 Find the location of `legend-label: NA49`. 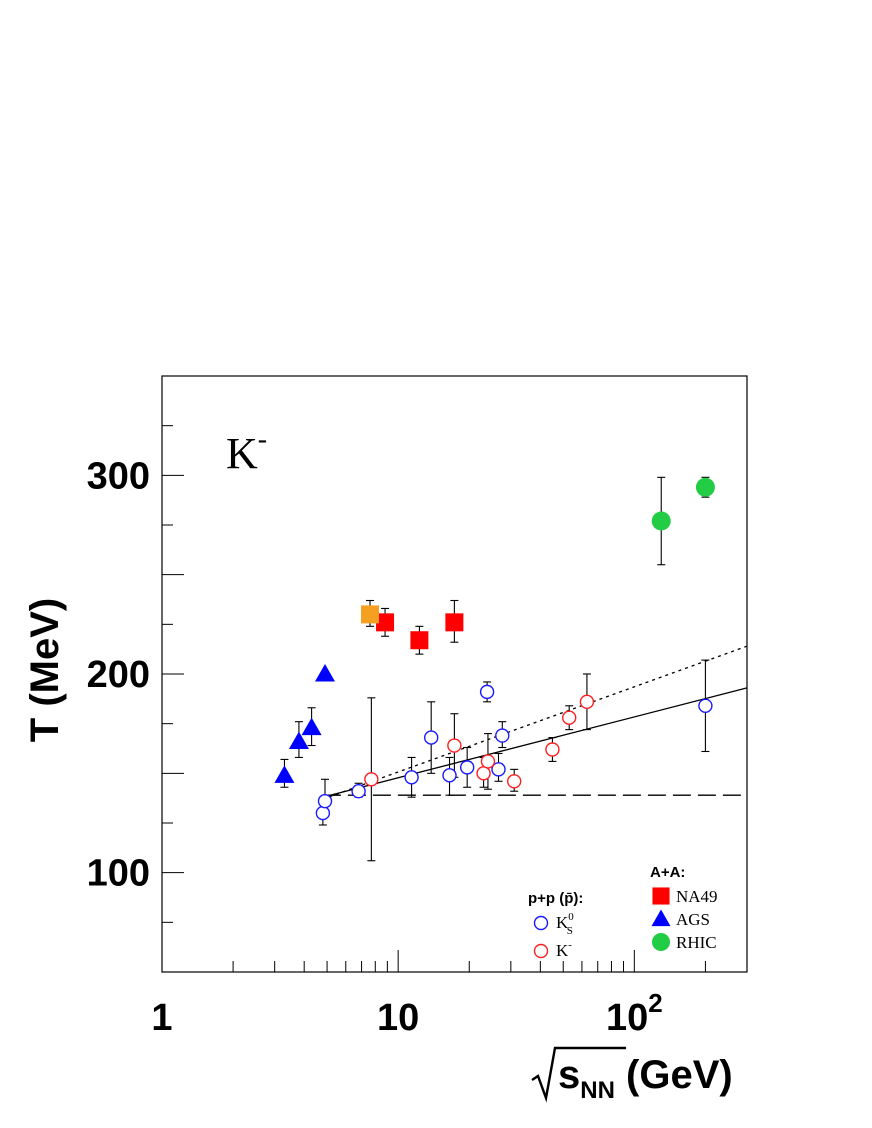

legend-label: NA49 is located at coordinates (697, 896).